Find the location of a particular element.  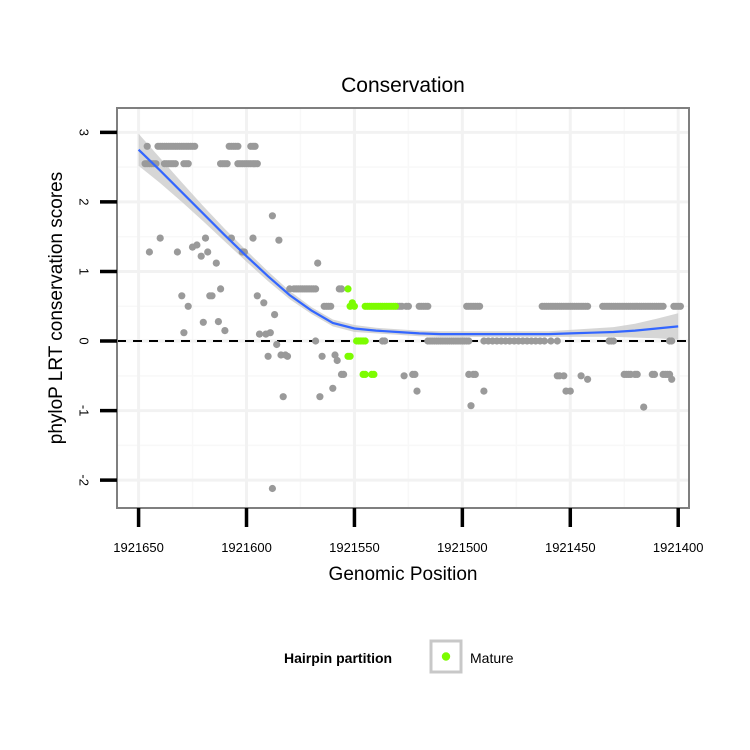

y-axis-title: phyloP LRT conservation scores is located at coordinates (56, 308).